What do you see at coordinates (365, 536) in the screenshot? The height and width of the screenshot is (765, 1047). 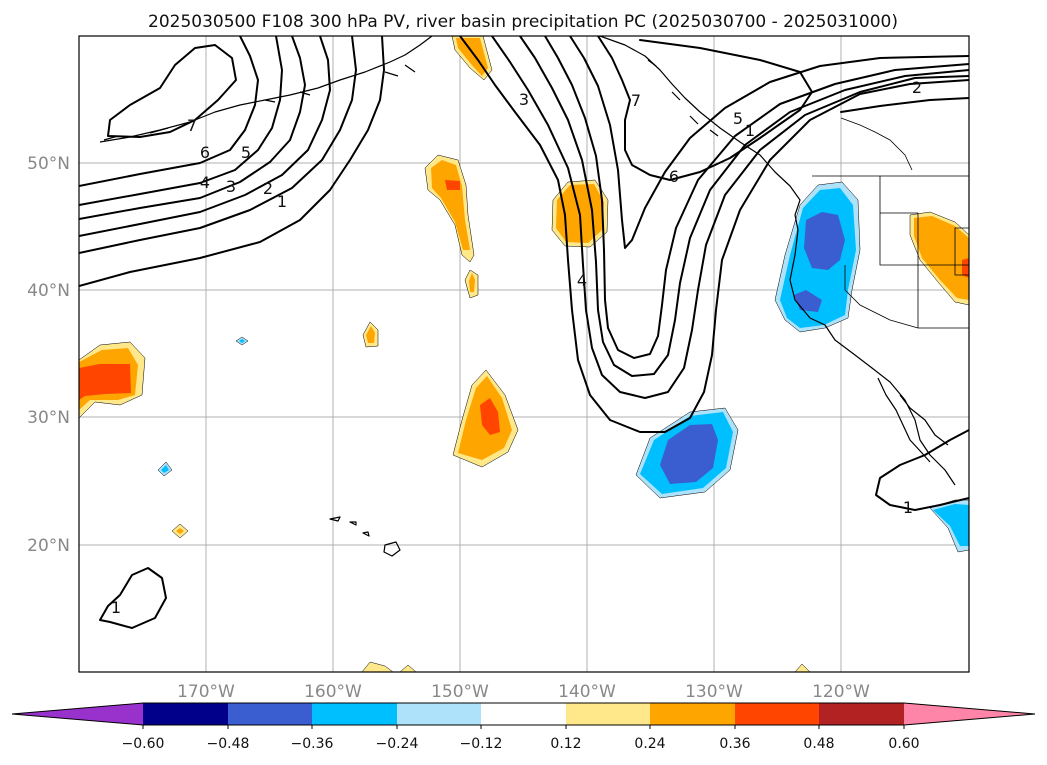 I see `hawaii-islands` at bounding box center [365, 536].